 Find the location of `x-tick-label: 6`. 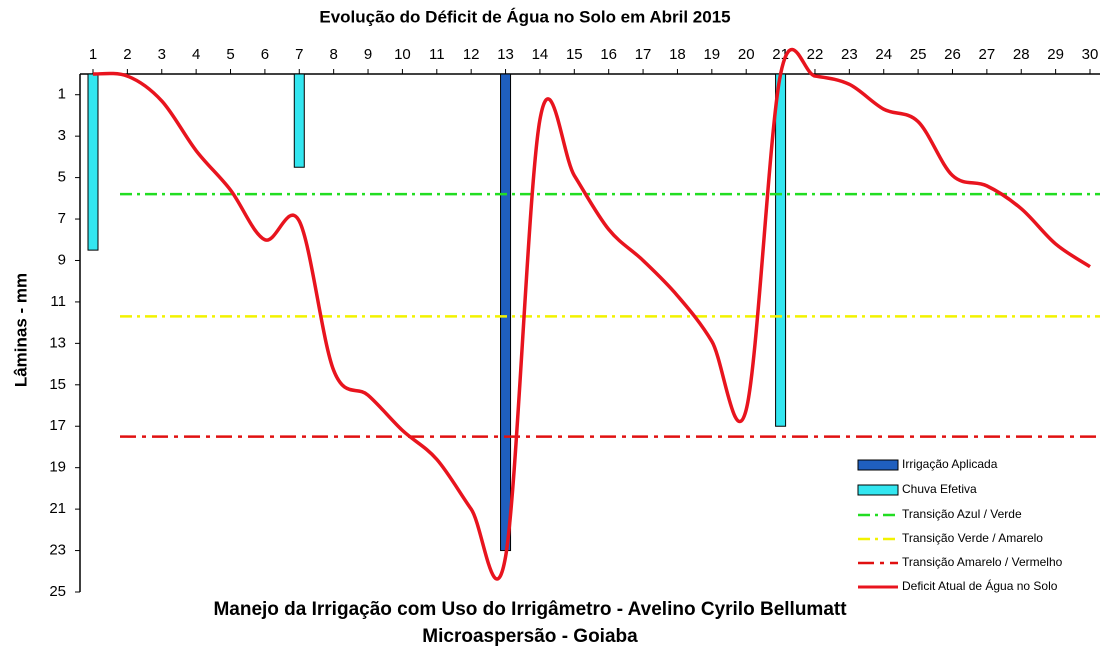

x-tick-label: 6 is located at coordinates (265, 54).